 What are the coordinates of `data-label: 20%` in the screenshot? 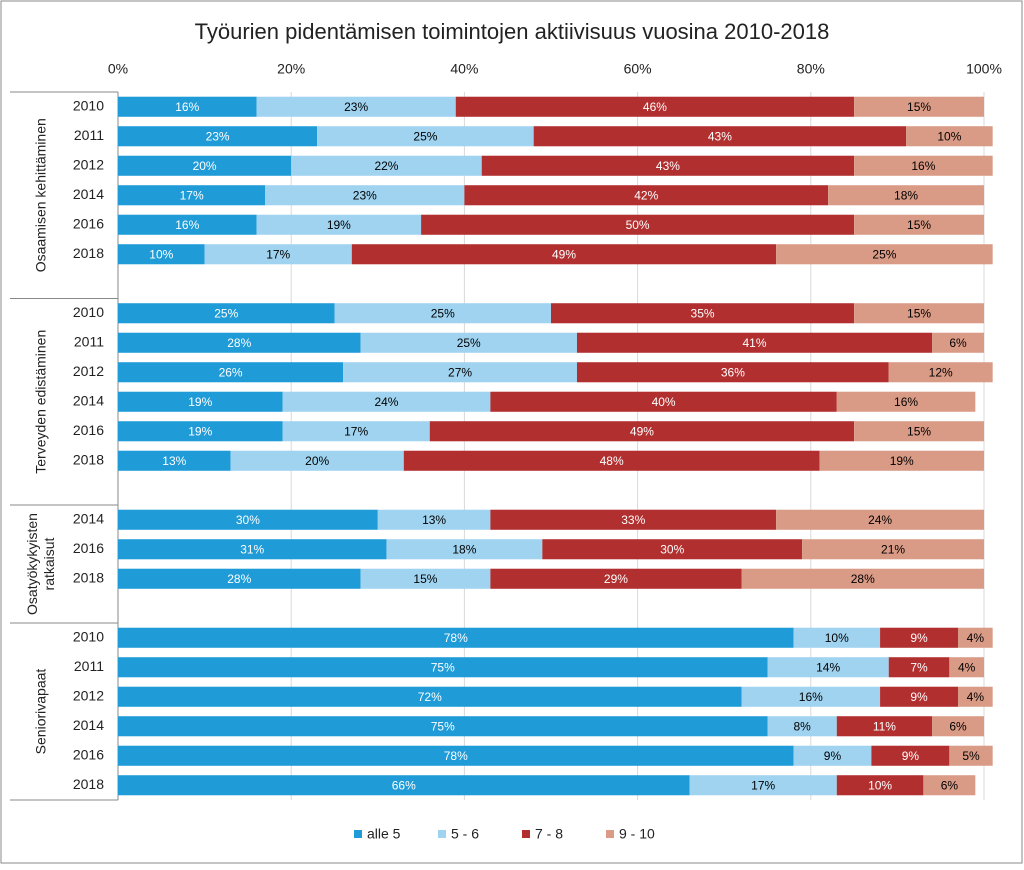 It's located at (205, 166).